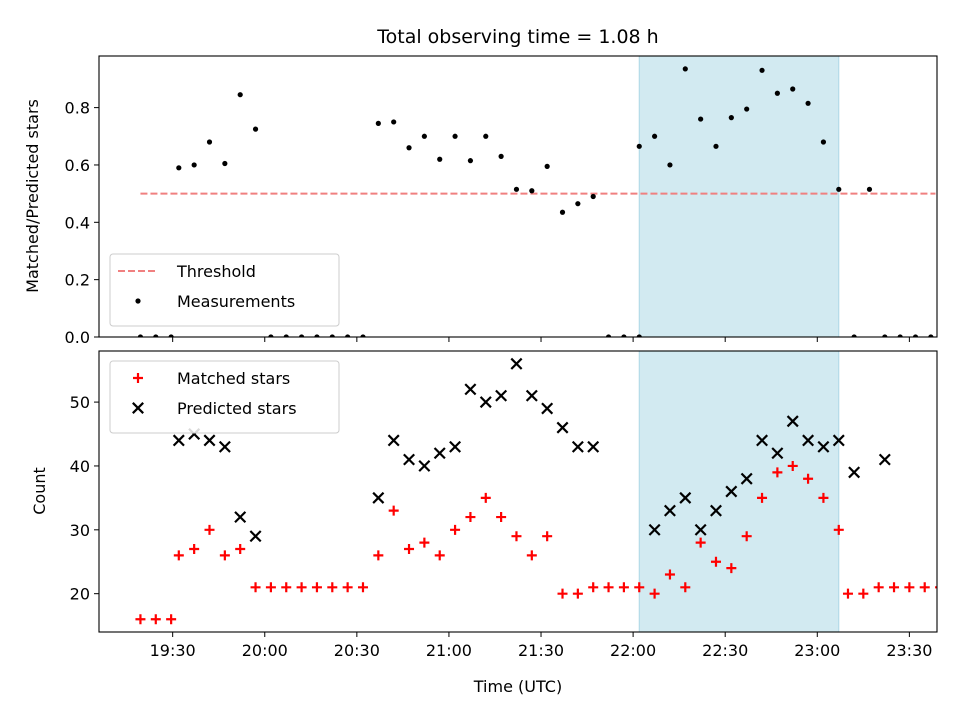 This screenshot has height=720, width=960. What do you see at coordinates (80, 402) in the screenshot?
I see `y-tick-label: 50` at bounding box center [80, 402].